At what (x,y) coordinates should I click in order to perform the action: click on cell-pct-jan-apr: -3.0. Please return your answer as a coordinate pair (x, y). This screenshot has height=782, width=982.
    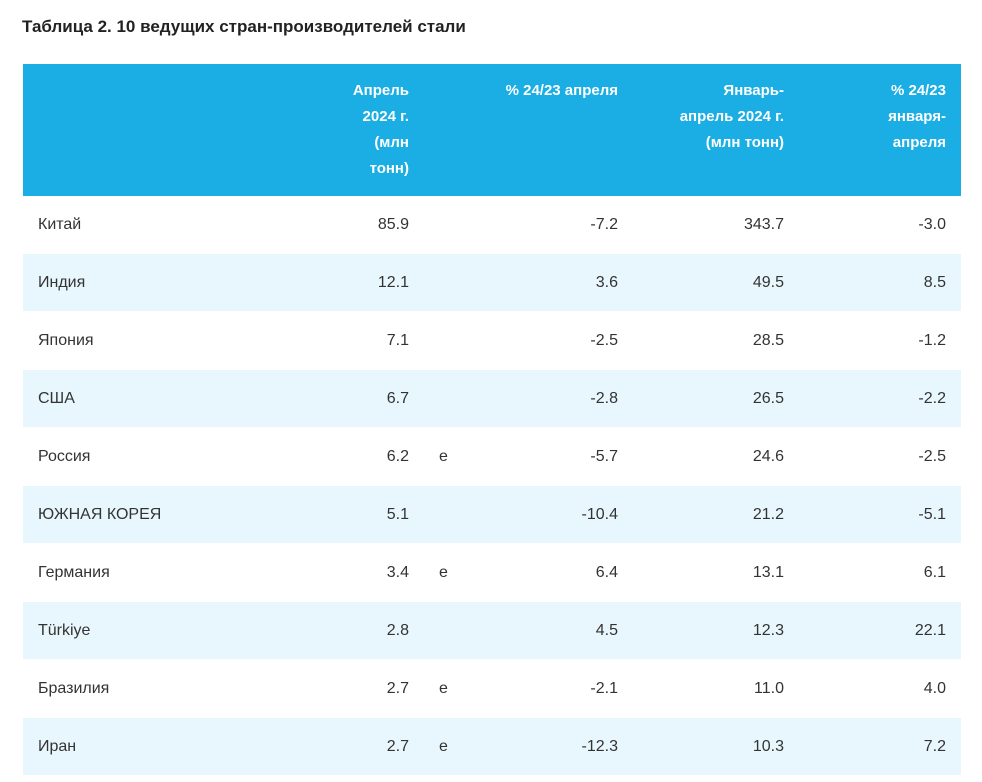
    Looking at the image, I should click on (880, 225).